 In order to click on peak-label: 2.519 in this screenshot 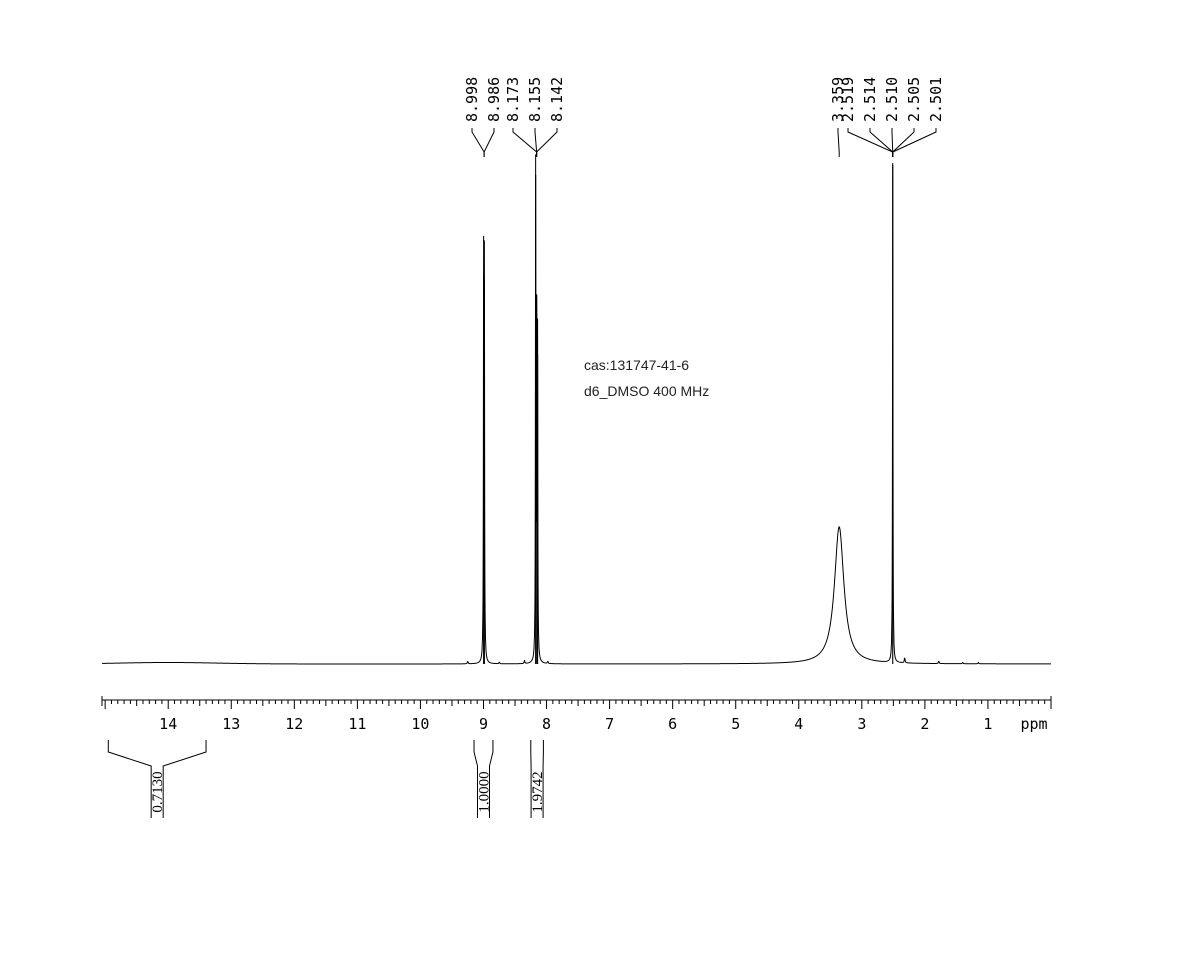, I will do `click(848, 99)`.